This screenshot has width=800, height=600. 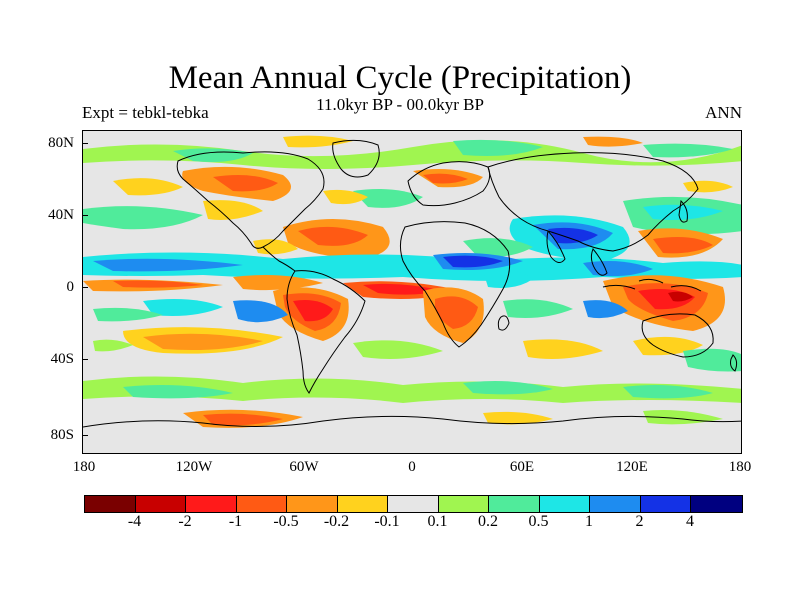 I want to click on plot-subtitle: 11.0kyr BP - 00.0kyr BP, so click(x=400, y=104).